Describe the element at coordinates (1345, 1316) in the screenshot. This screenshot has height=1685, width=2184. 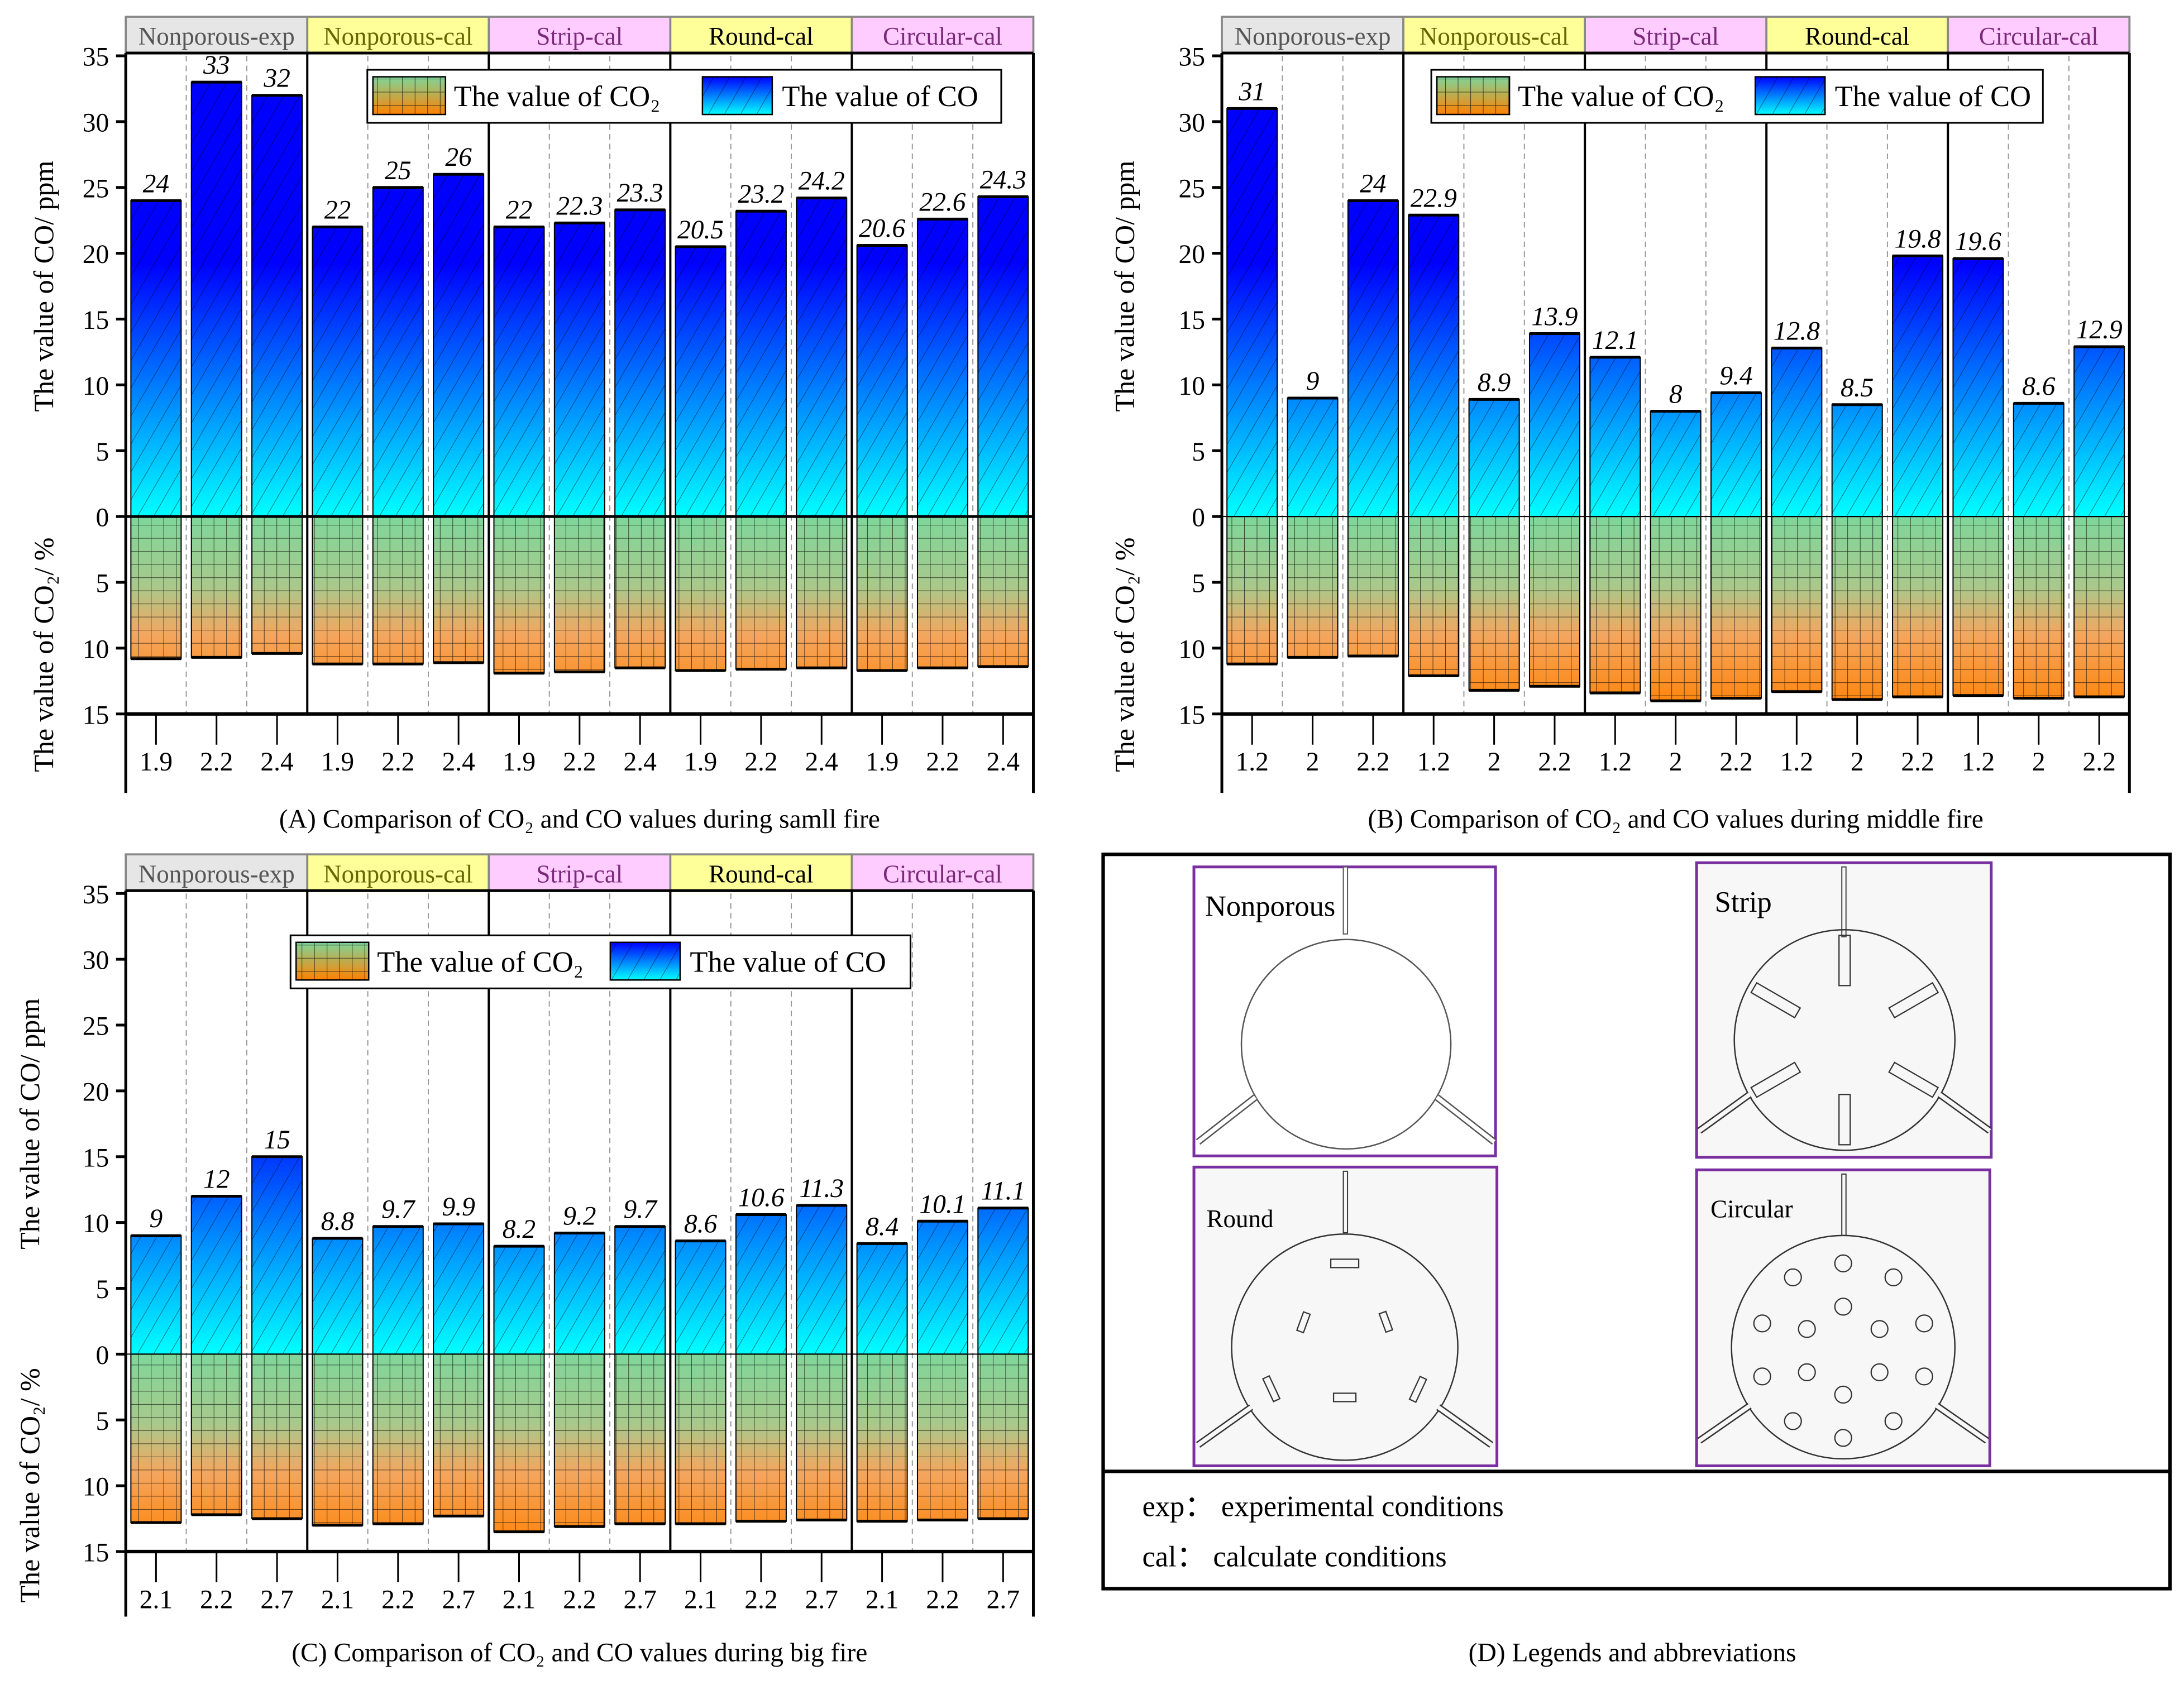
I see `shape-round: Round` at that location.